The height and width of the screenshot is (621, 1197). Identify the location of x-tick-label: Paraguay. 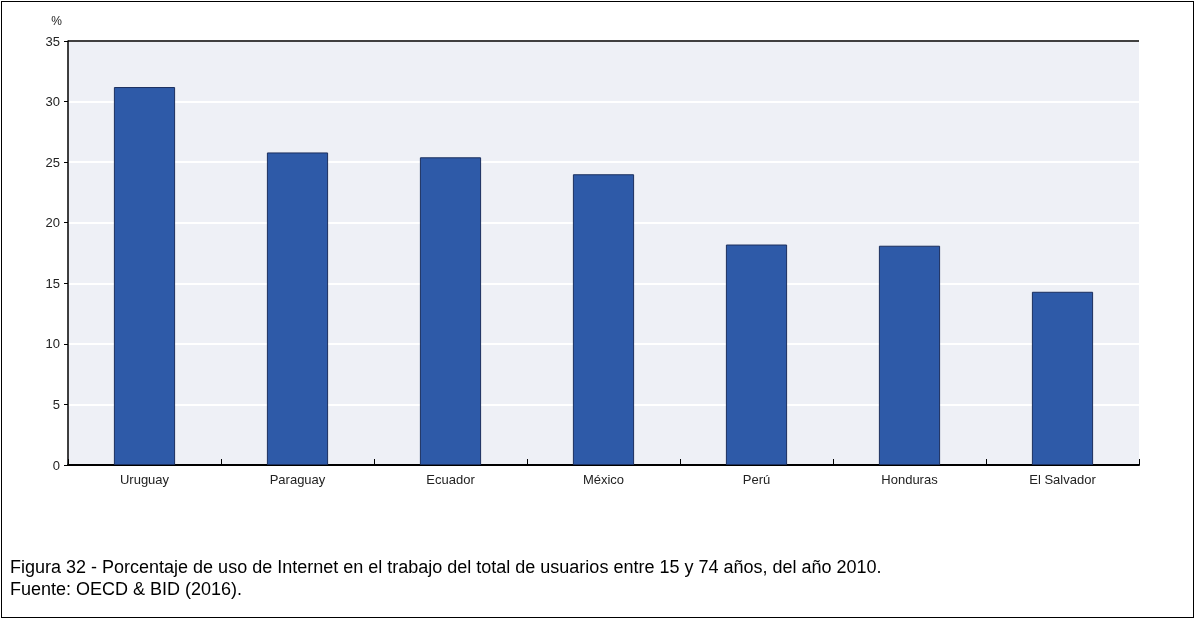
(297, 479).